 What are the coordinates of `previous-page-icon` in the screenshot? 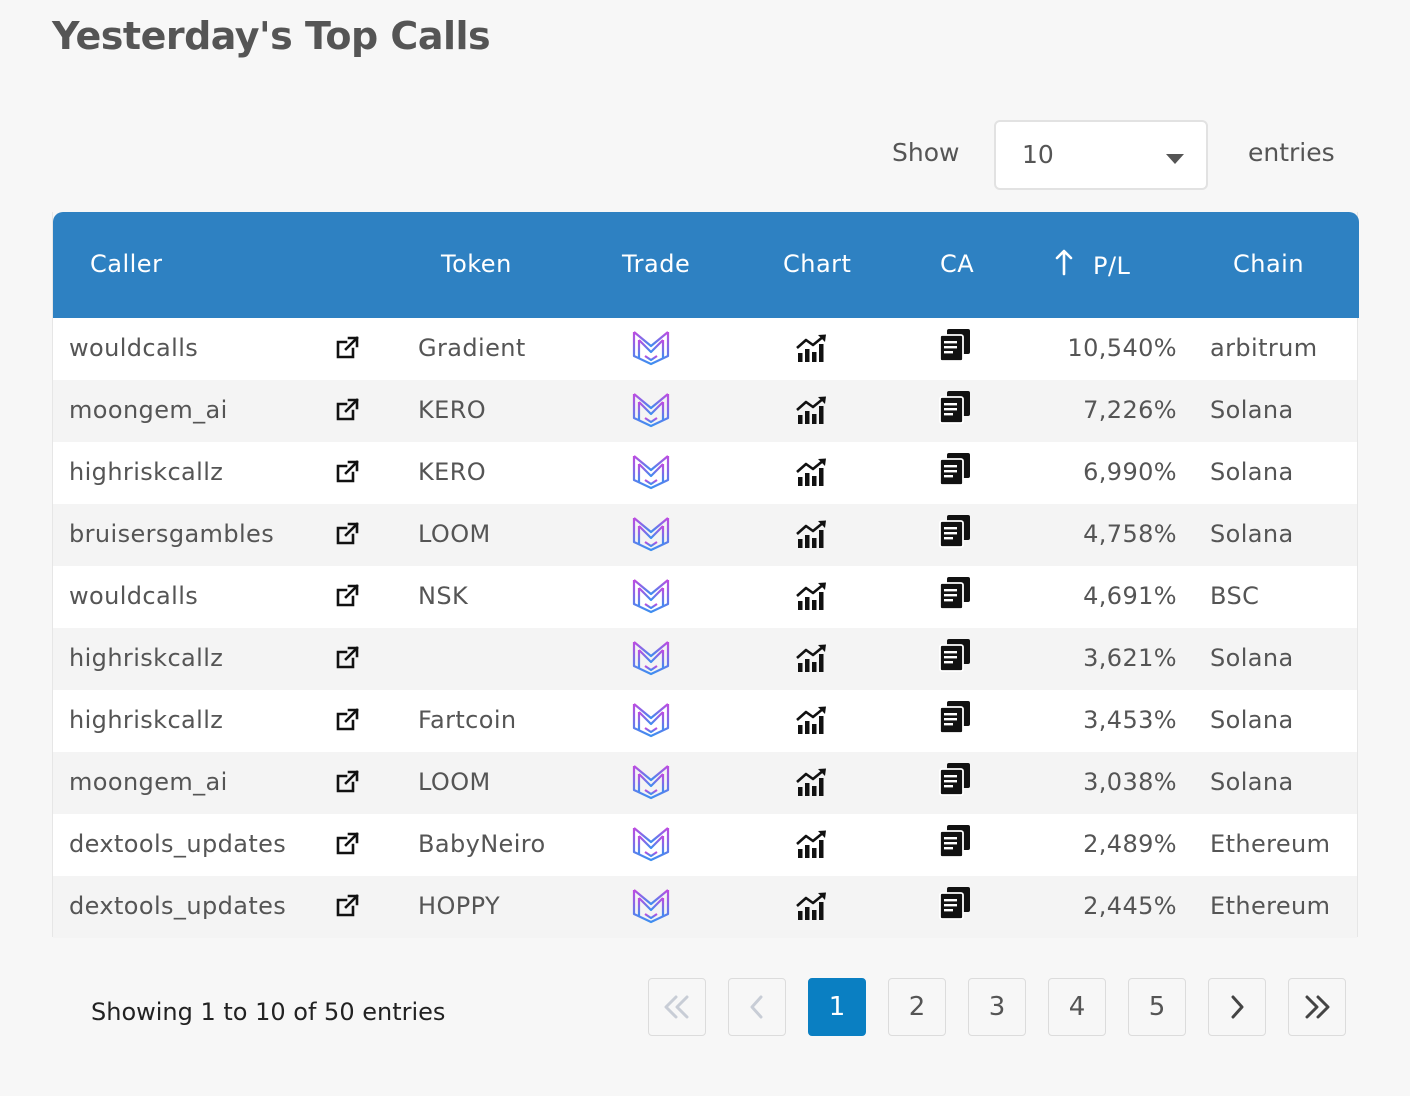 It's located at (756, 1007).